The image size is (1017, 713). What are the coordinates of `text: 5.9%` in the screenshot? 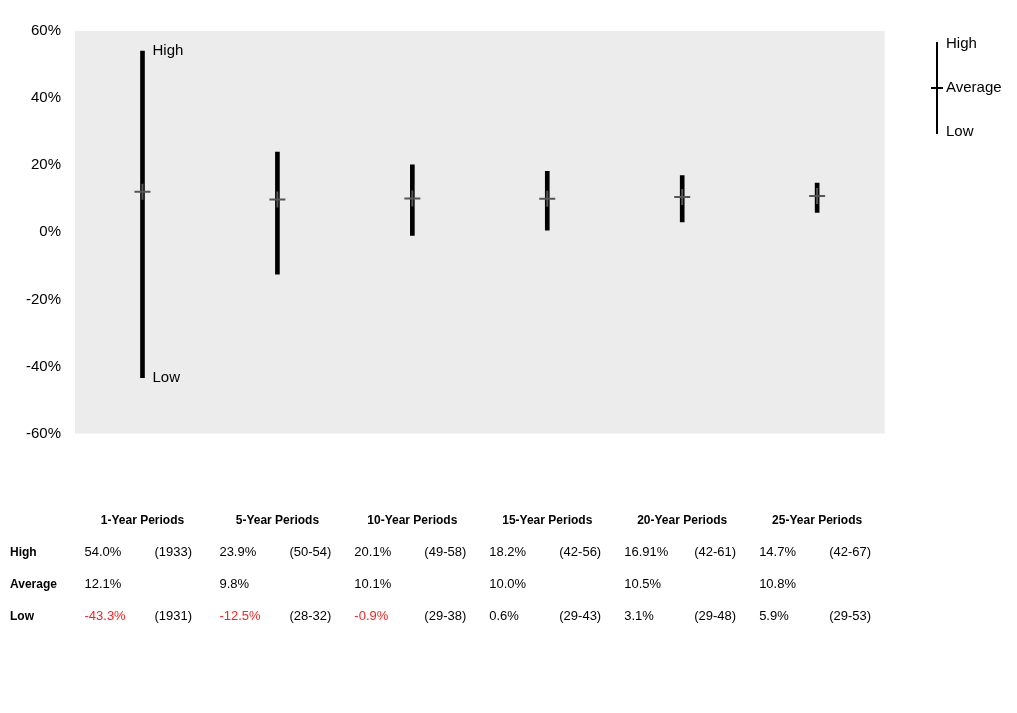 It's located at (774, 616).